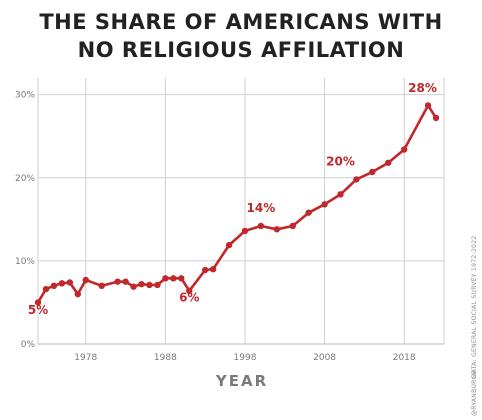 Image resolution: width=482 pixels, height=420 pixels. I want to click on x-tick-label: 2008, so click(324, 358).